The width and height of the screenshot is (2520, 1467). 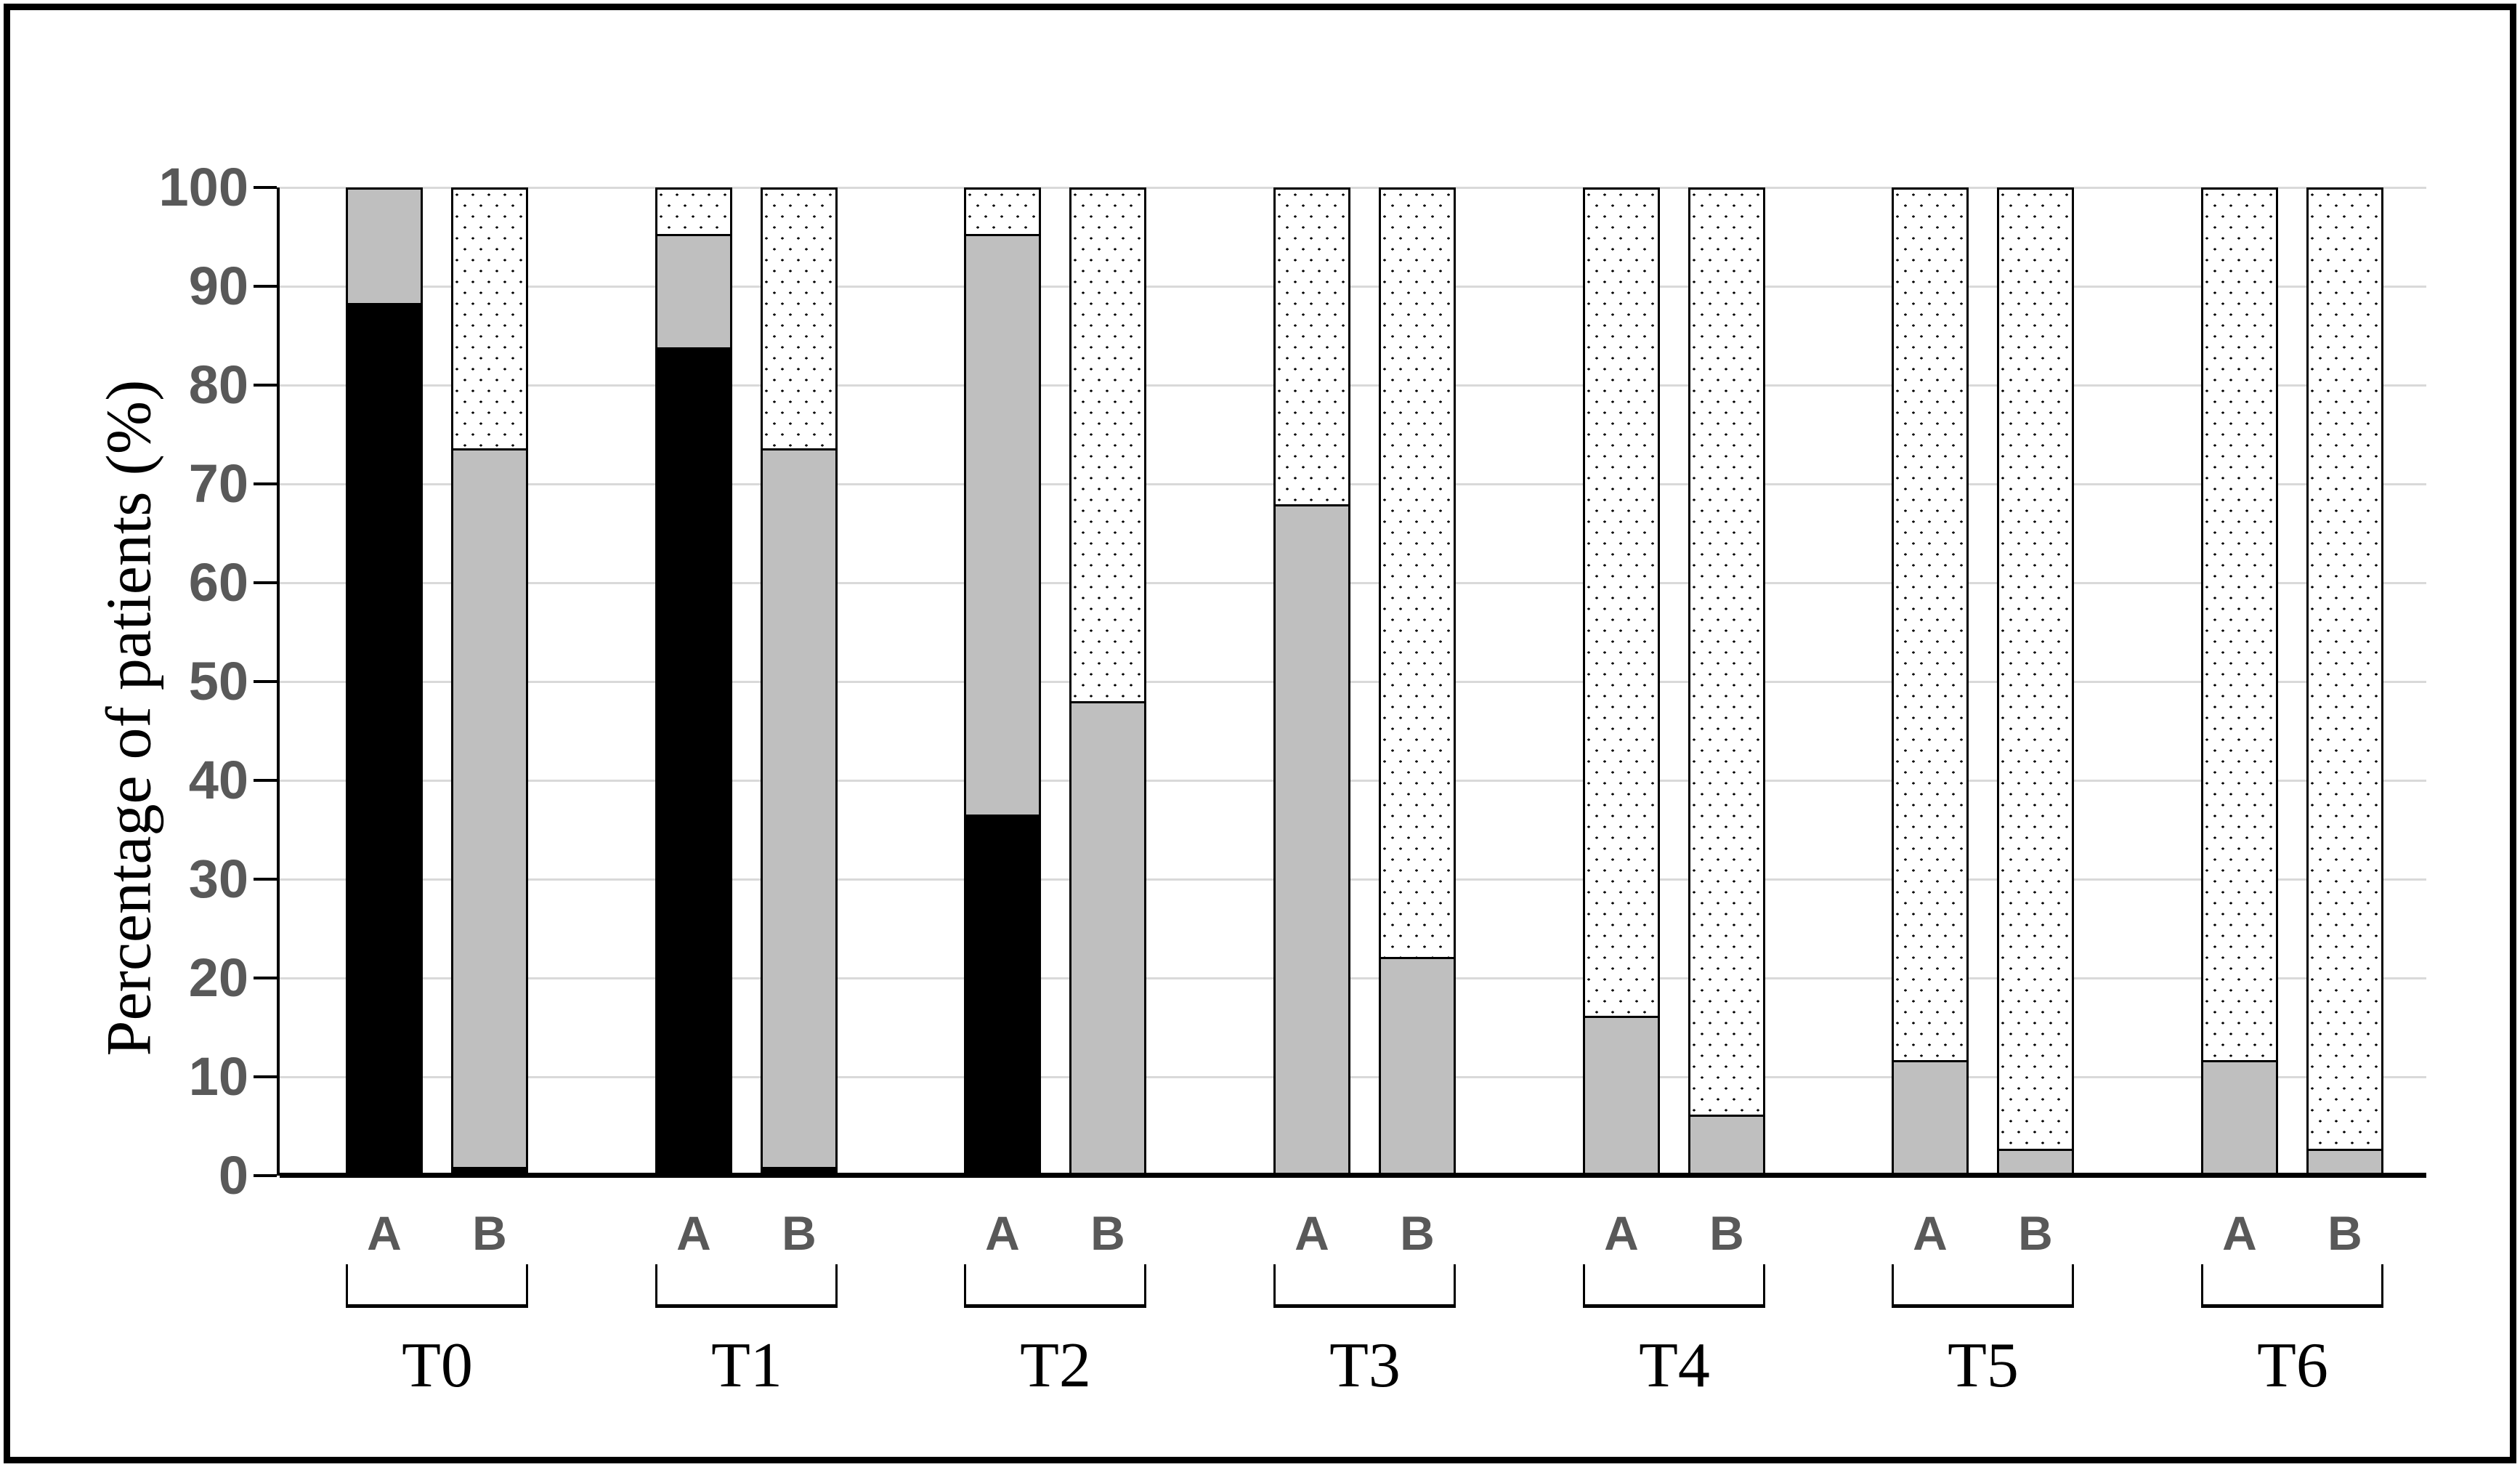 I want to click on y-axis-line, so click(x=278, y=681).